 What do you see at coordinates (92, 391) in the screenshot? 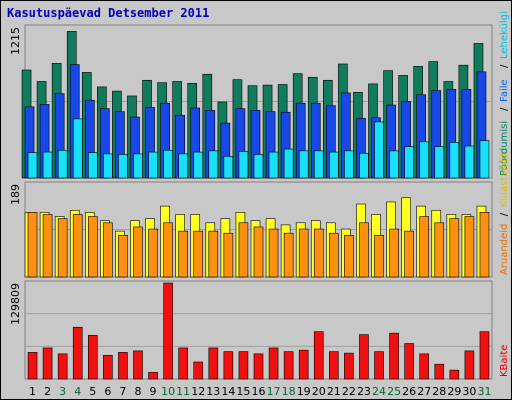
I see `day-tick-label: 5` at bounding box center [92, 391].